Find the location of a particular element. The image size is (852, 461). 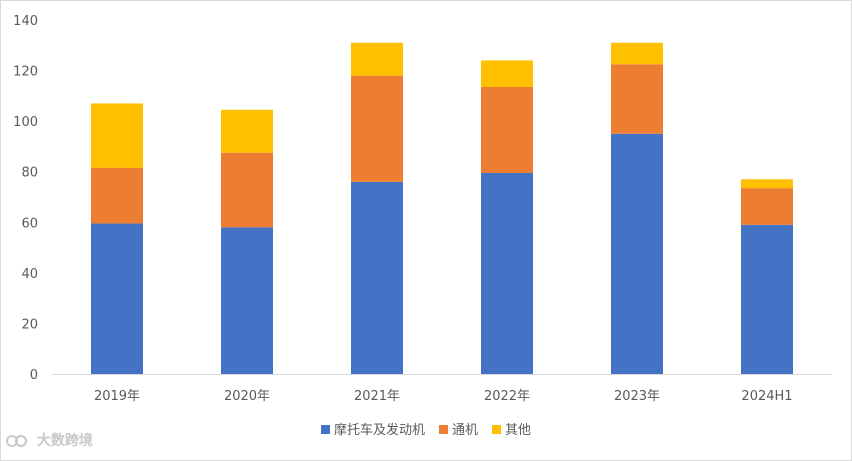

x-tick-label: 2020年 is located at coordinates (247, 396).